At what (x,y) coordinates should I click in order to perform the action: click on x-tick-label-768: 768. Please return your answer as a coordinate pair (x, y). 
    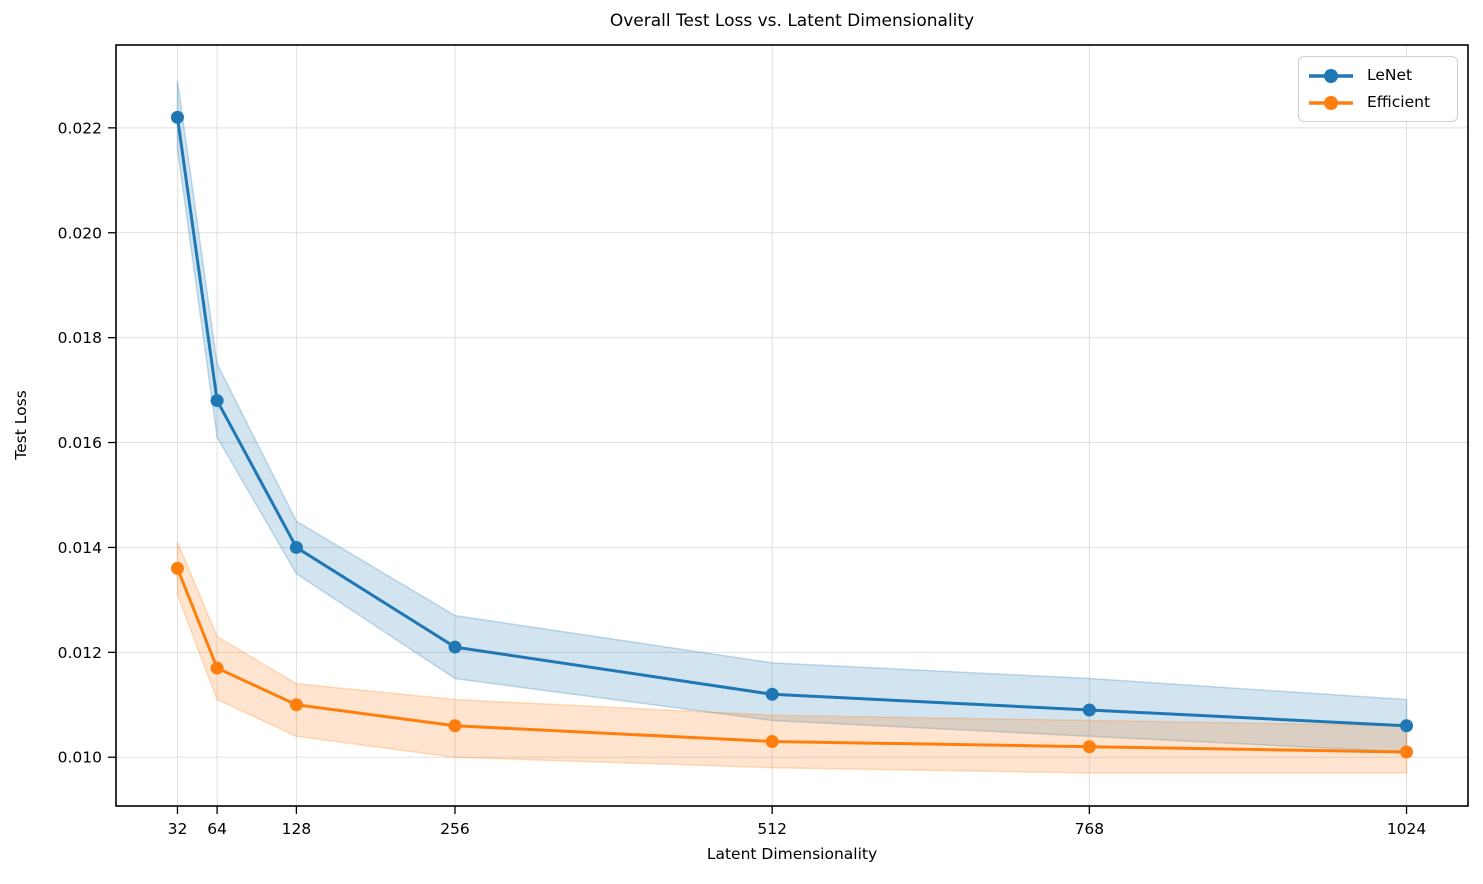
    Looking at the image, I should click on (1090, 829).